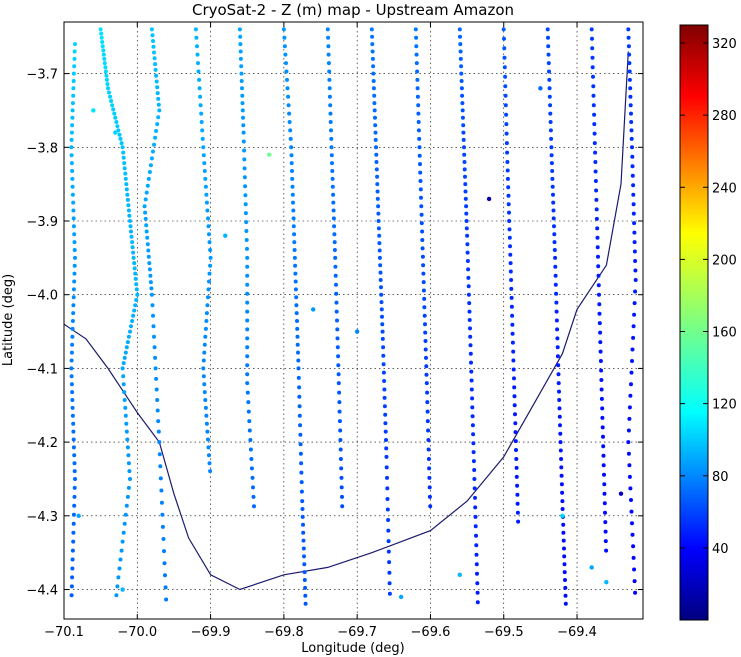 Image resolution: width=741 pixels, height=657 pixels. I want to click on colorbar-tick-label: 80, so click(720, 477).